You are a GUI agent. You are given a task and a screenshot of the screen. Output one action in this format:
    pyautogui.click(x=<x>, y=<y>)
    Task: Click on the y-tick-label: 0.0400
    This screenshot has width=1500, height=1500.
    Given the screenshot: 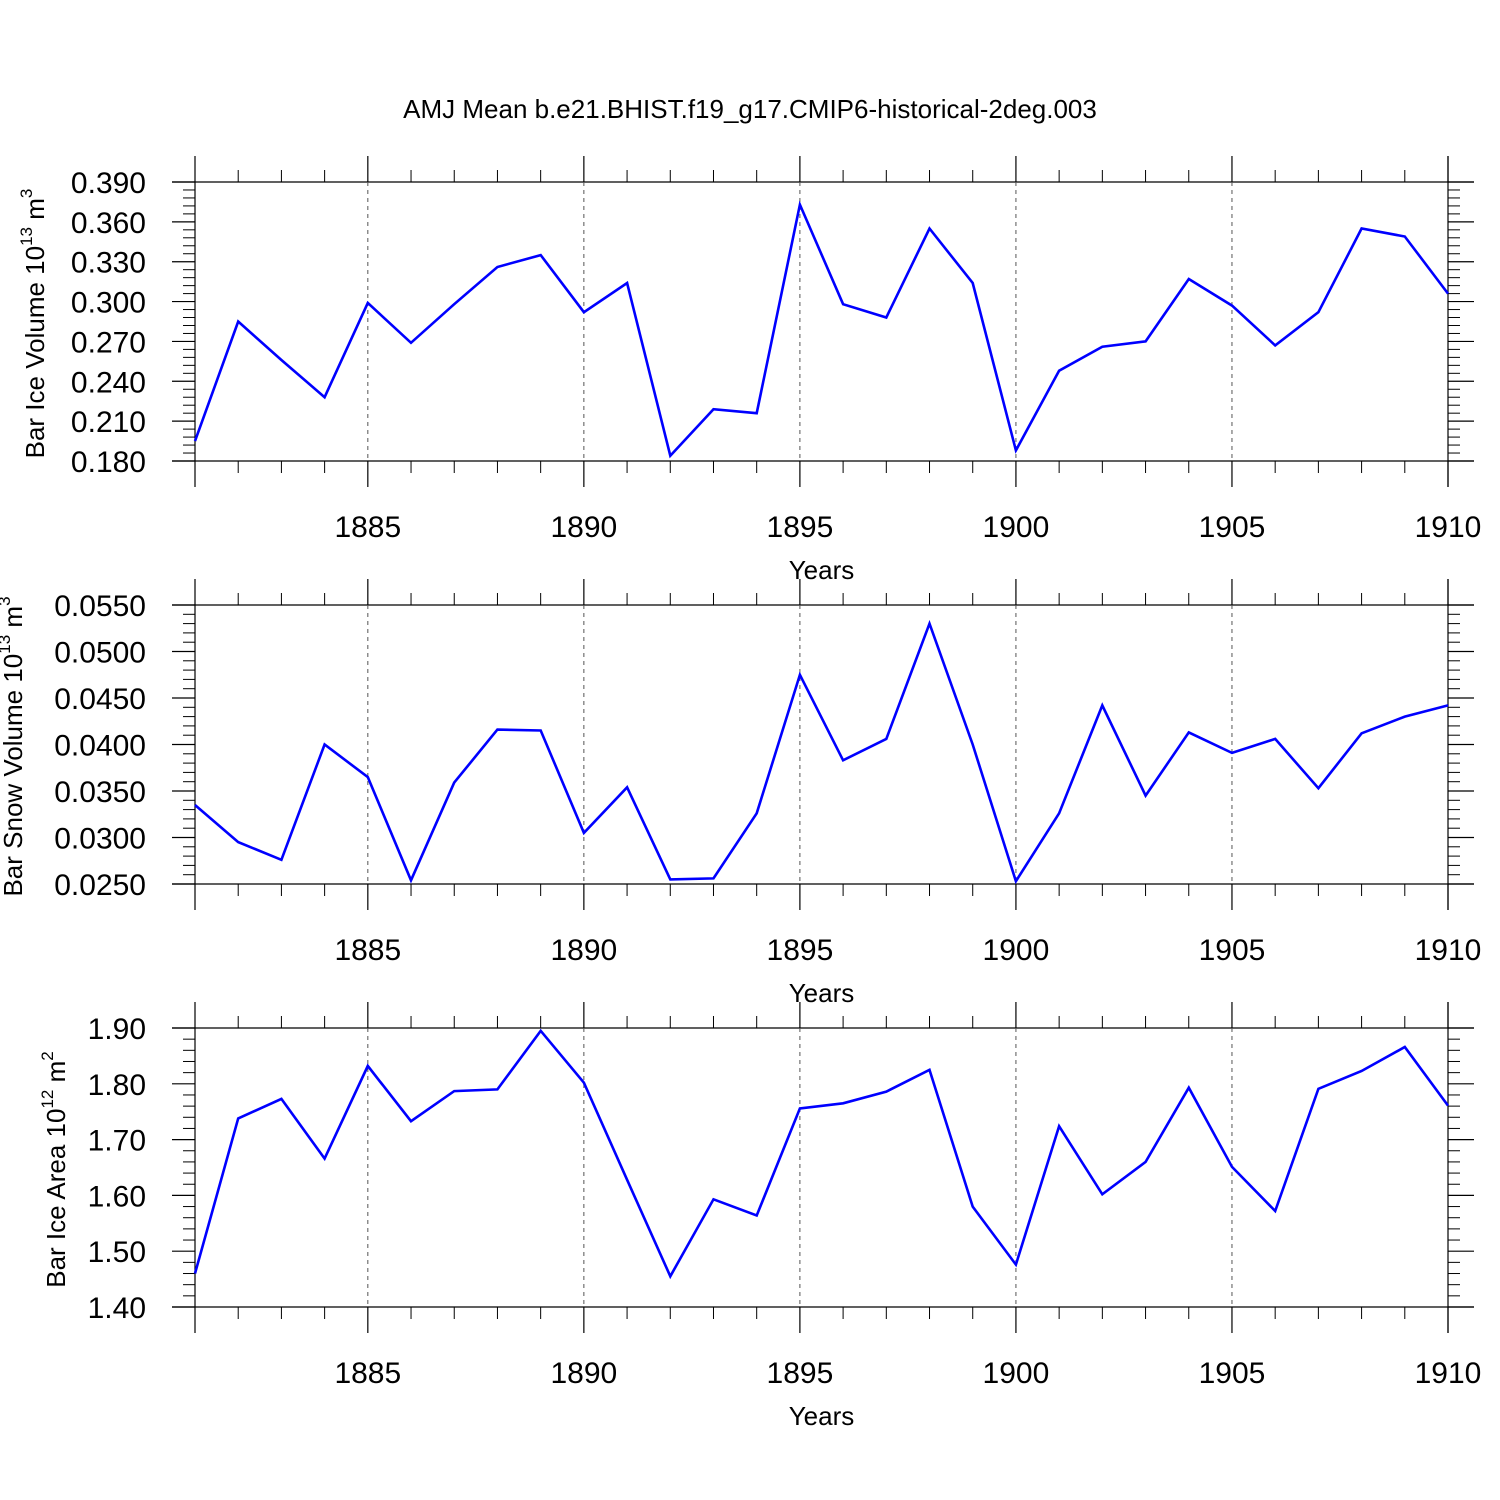 What is the action you would take?
    pyautogui.click(x=100, y=746)
    